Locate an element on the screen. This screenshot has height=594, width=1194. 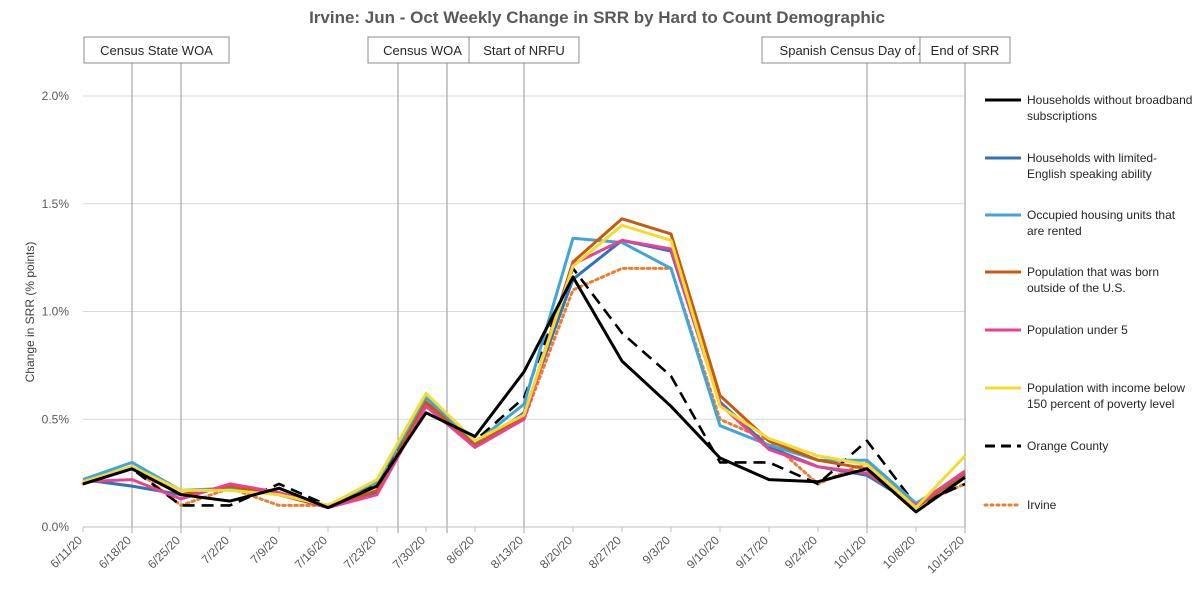
event-label: Census State WOA is located at coordinates (156, 50).